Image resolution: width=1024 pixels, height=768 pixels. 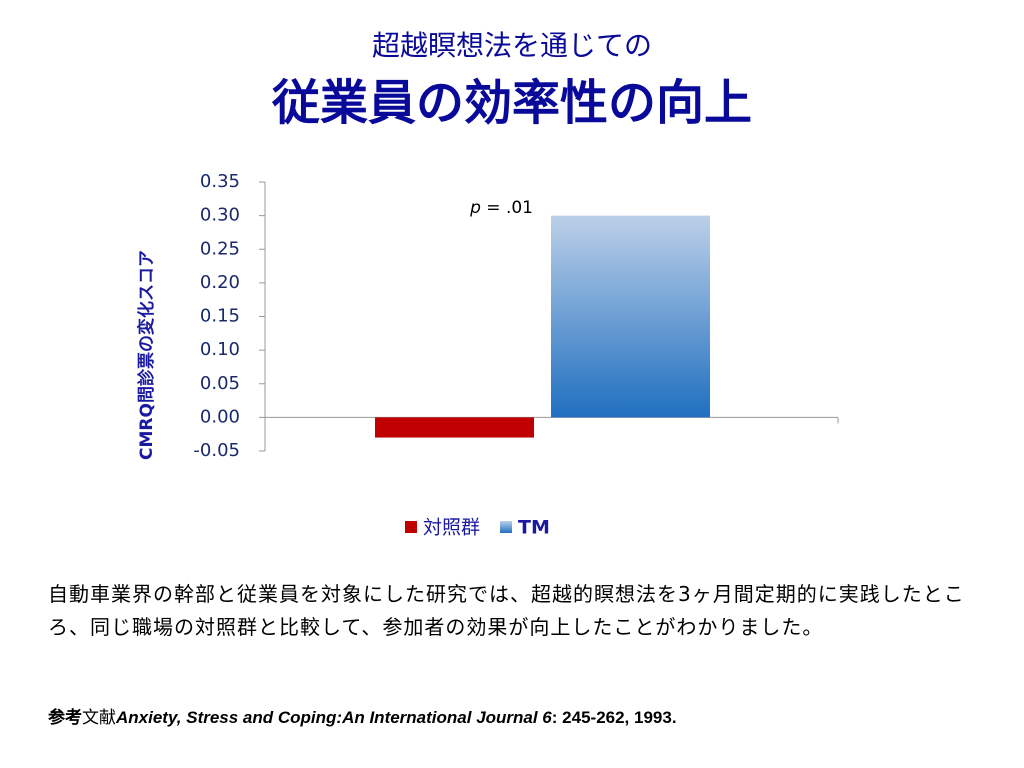 I want to click on y-tick-label: 0.35, so click(x=220, y=181).